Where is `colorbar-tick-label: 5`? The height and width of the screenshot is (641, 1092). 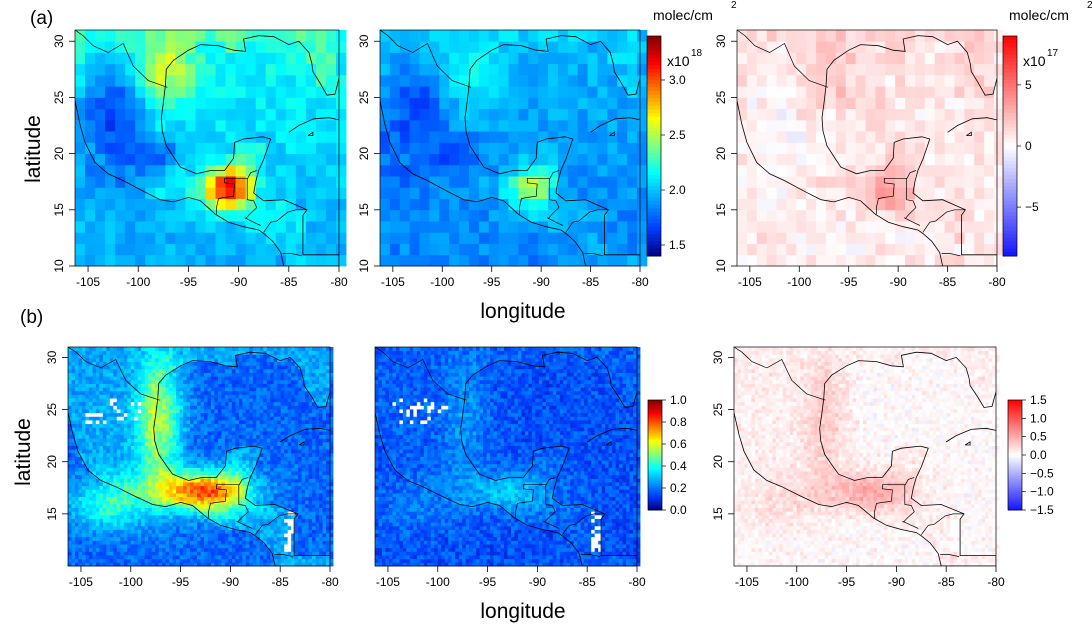 colorbar-tick-label: 5 is located at coordinates (1028, 85).